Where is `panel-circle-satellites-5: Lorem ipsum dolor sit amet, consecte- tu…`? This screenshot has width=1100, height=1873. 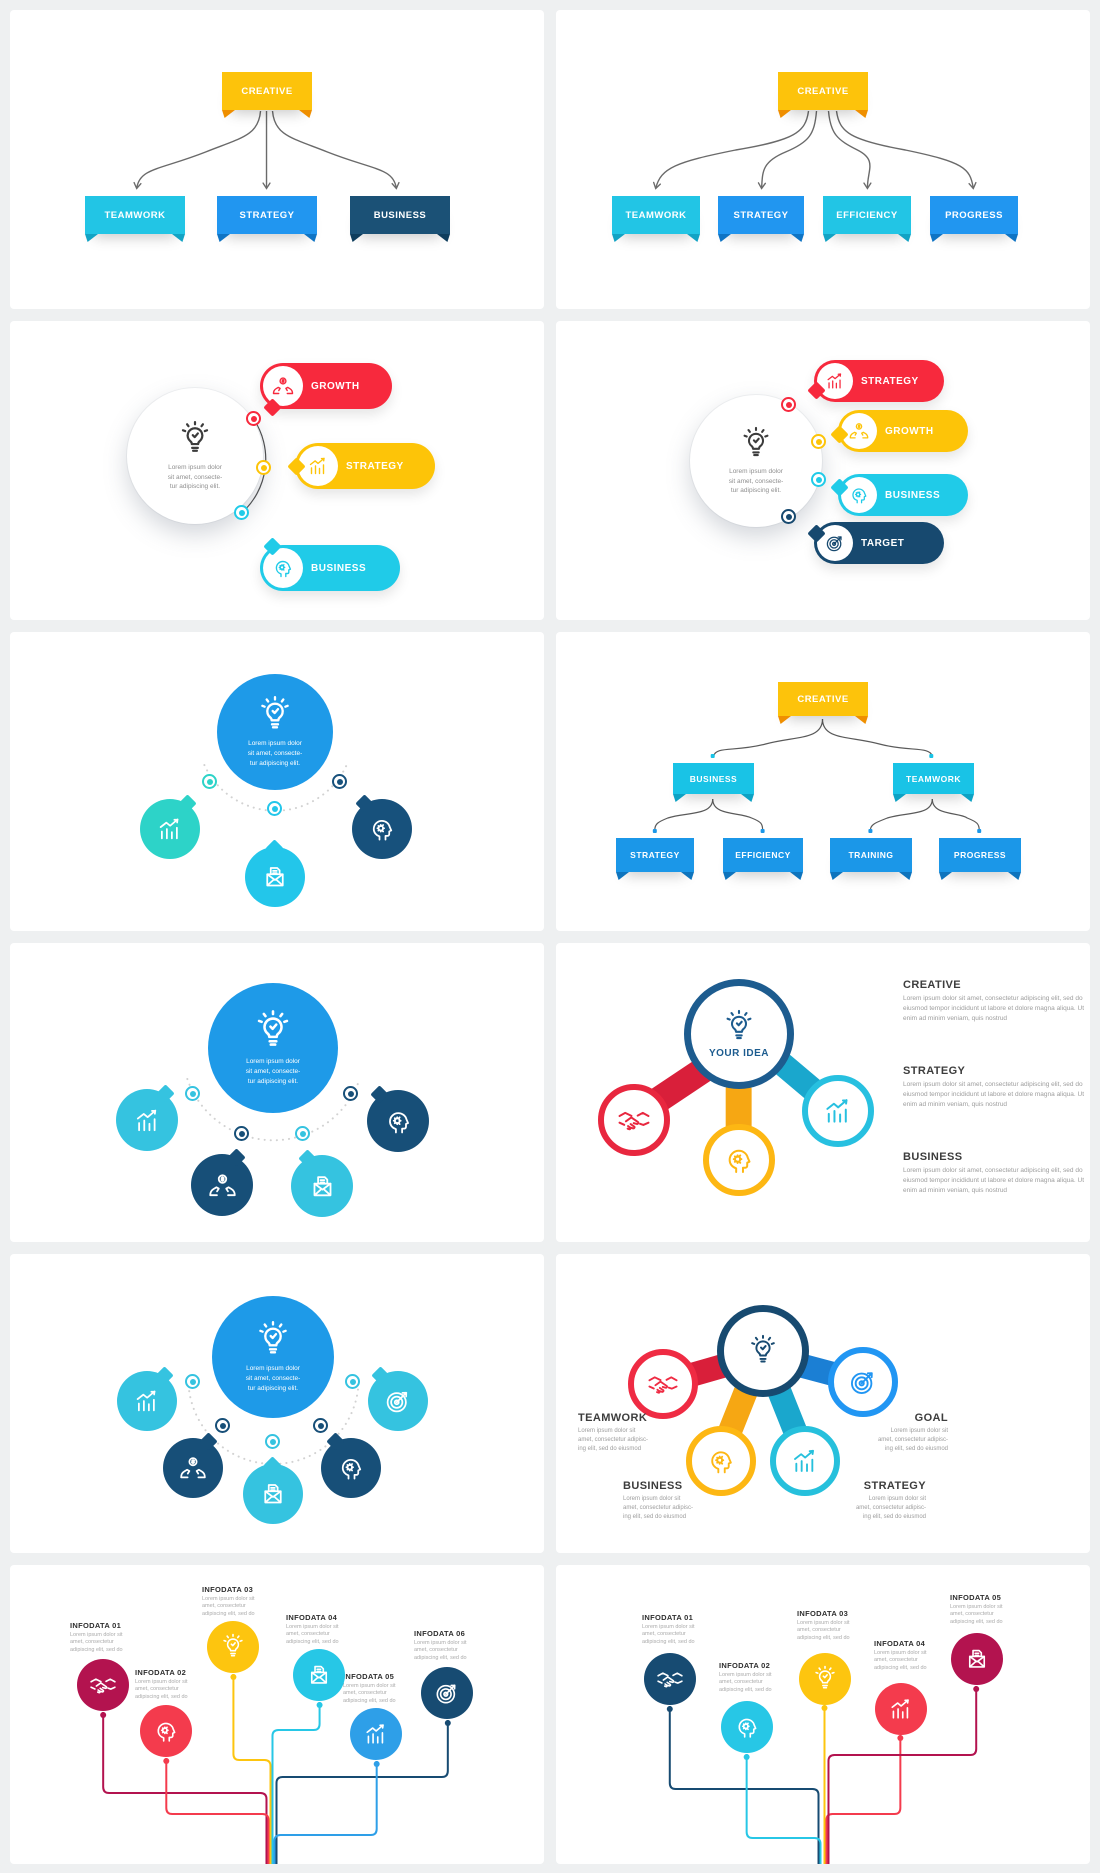 panel-circle-satellites-5: Lorem ipsum dolor sit amet, consecte- tu… is located at coordinates (277, 1403).